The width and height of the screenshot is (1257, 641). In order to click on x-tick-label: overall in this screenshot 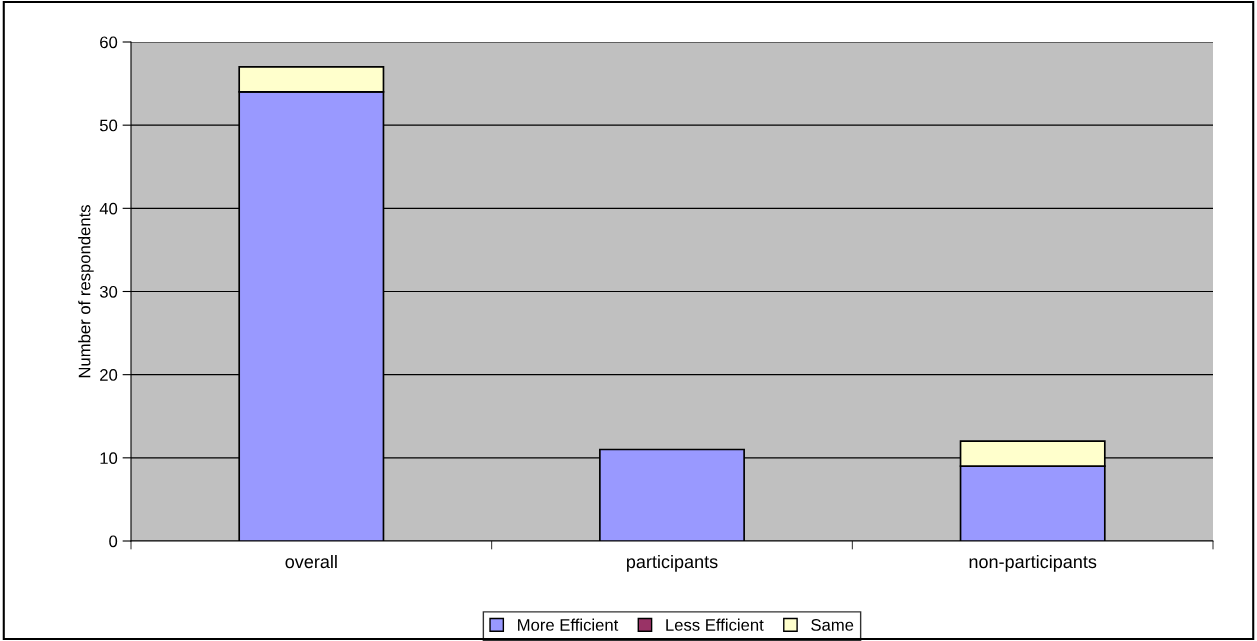, I will do `click(311, 561)`.